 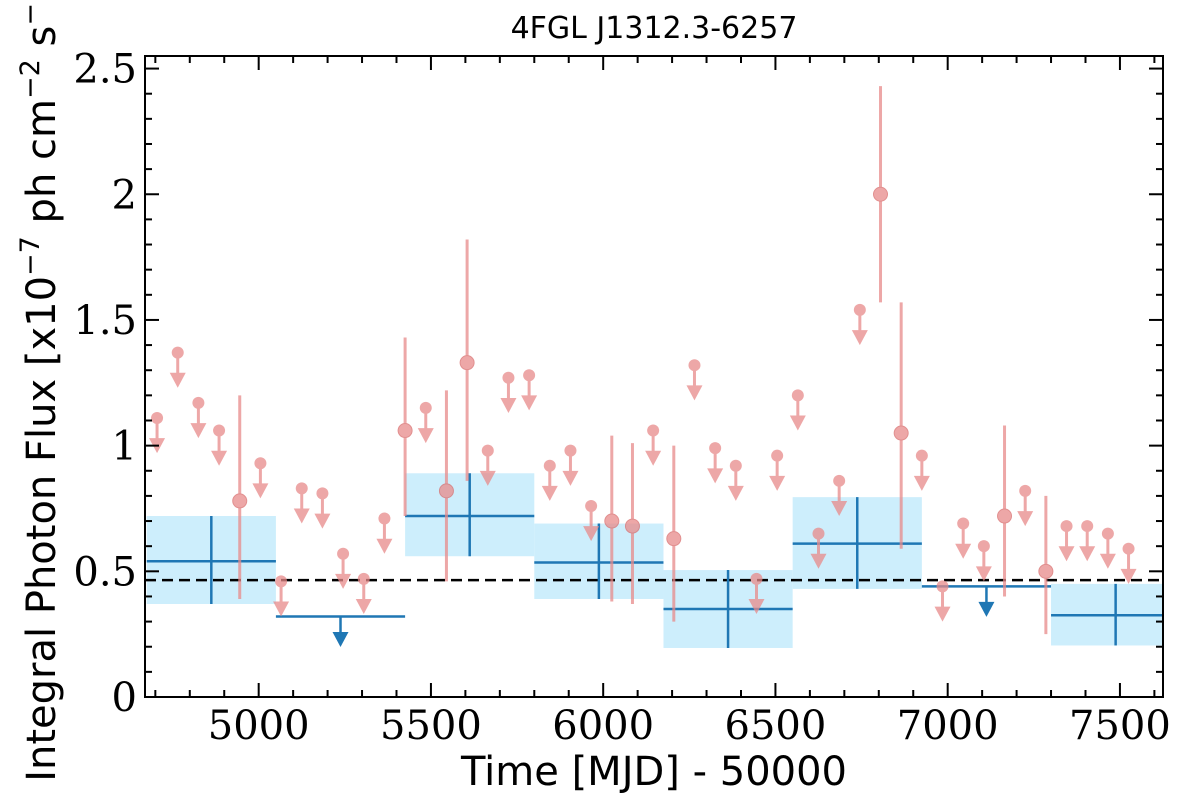 What do you see at coordinates (42, 529) in the screenshot?
I see `y-axis-label-base: Integral Photon Flux [x10` at bounding box center [42, 529].